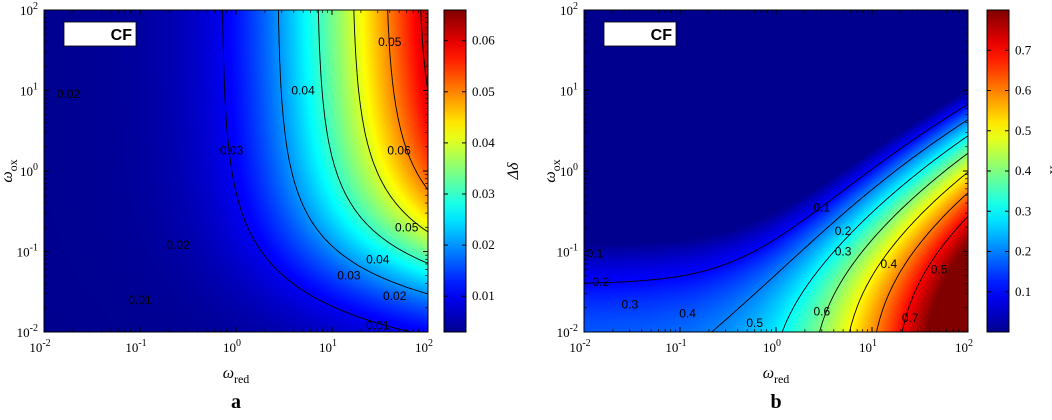  Describe the element at coordinates (483, 193) in the screenshot. I see `colorbar-tick-label: 0.03` at that location.